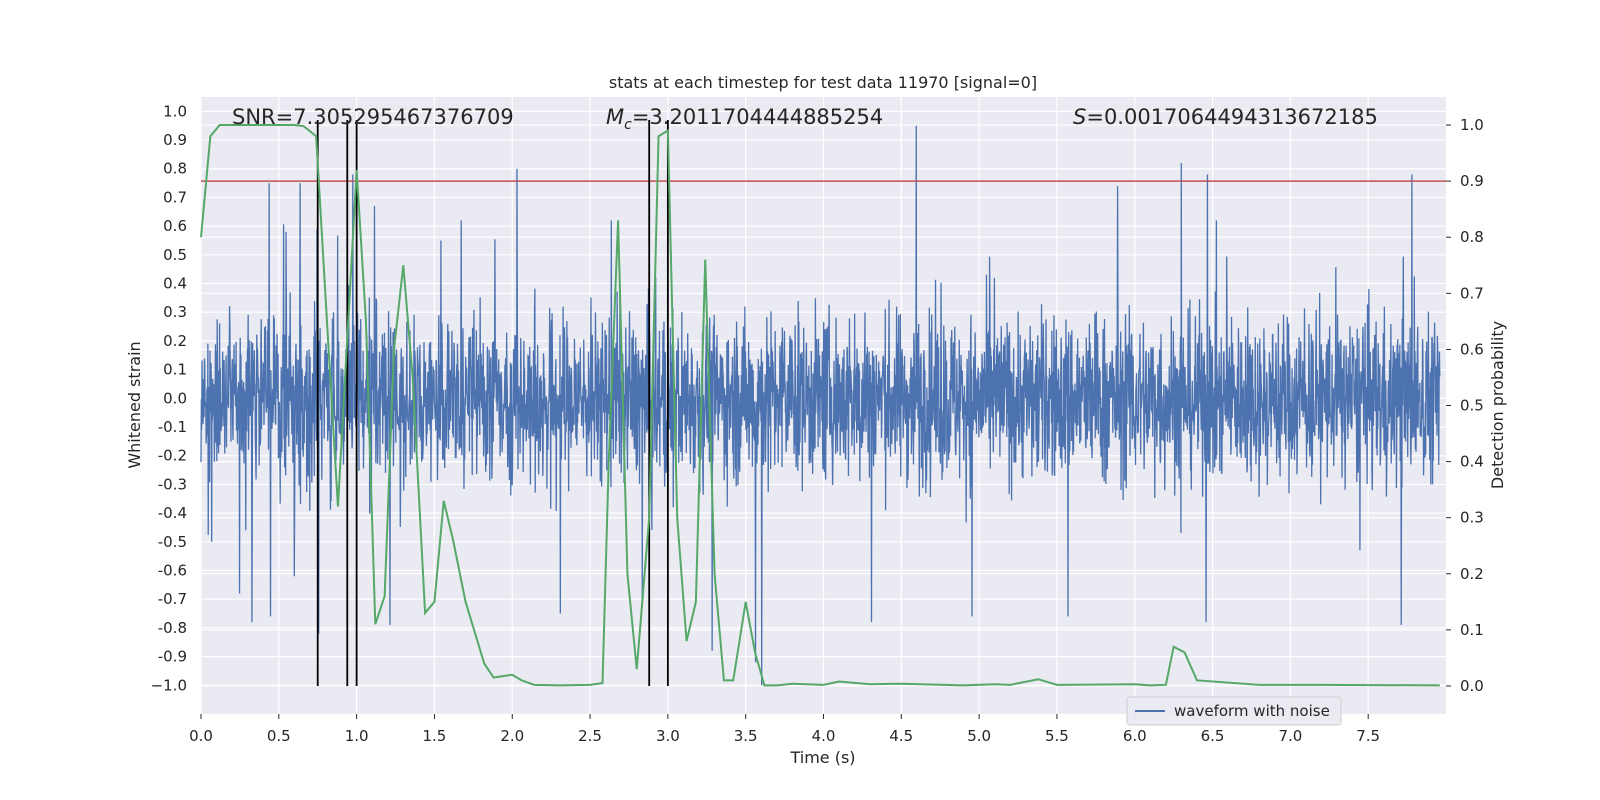 The image size is (1600, 800). Describe the element at coordinates (824, 736) in the screenshot. I see `x-tick-label-8: 4.0` at that location.